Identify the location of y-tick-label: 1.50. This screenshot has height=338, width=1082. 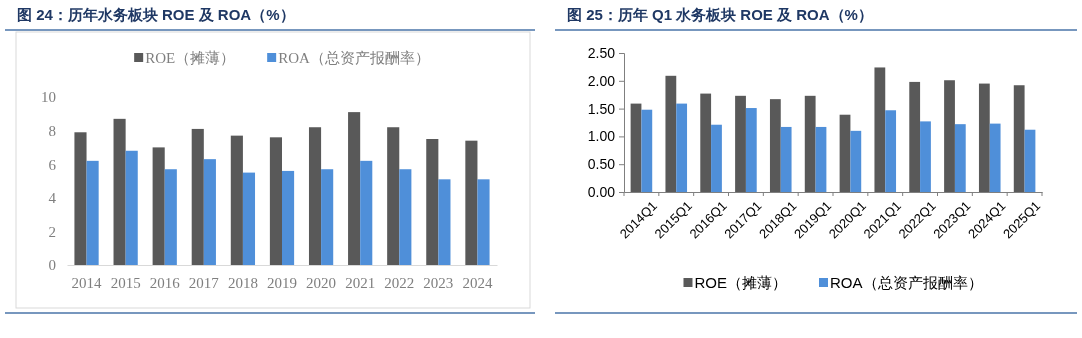
(601, 108).